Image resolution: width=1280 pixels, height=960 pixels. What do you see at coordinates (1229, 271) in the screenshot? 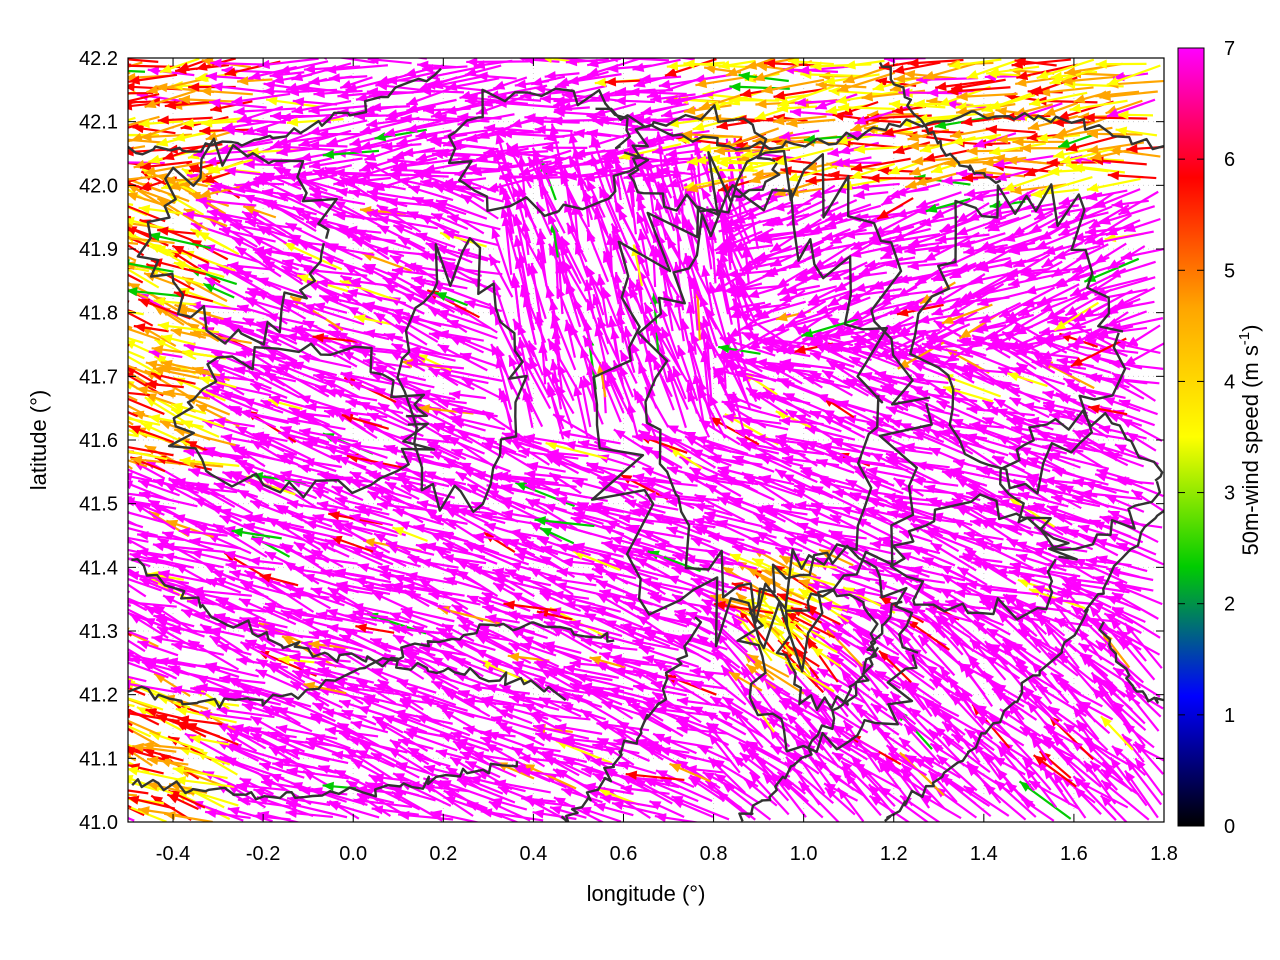
I see `colorbar-tick-label: 5` at bounding box center [1229, 271].